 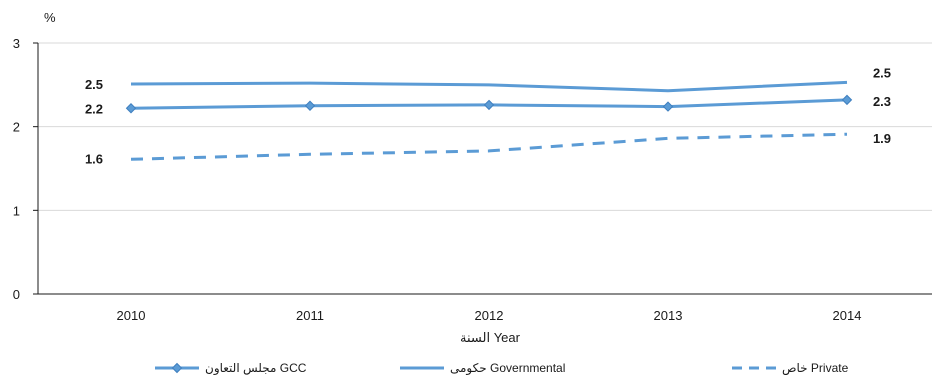 I want to click on data-label: 2.3, so click(x=882, y=101).